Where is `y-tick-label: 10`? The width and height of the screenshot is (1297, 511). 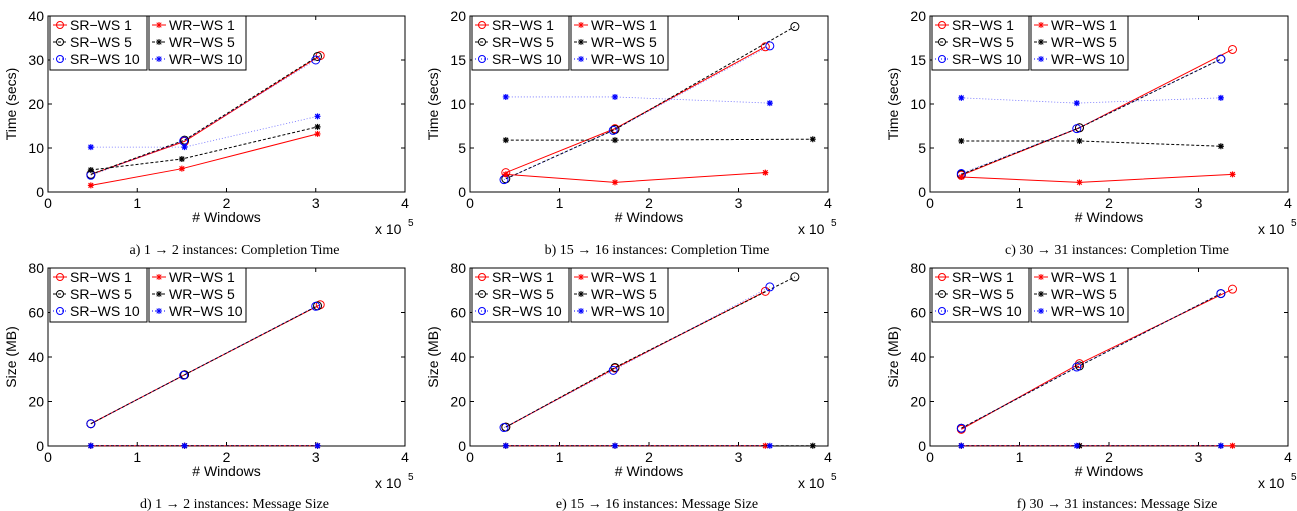 y-tick-label: 10 is located at coordinates (36, 148).